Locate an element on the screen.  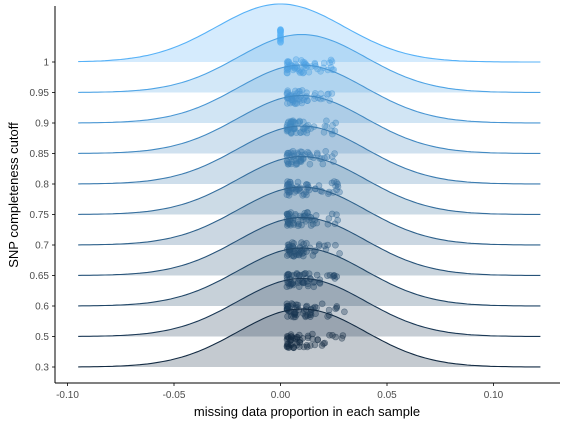
ridge-line-0.8 is located at coordinates (309, 155).